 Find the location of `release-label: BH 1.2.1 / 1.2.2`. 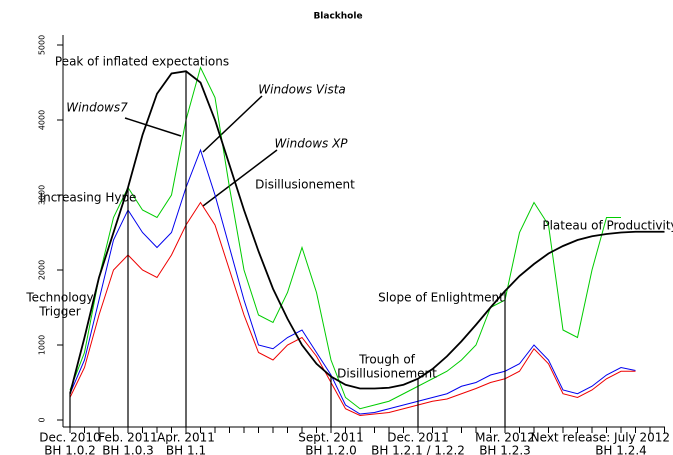

release-label: BH 1.2.1 / 1.2.2 is located at coordinates (418, 449).